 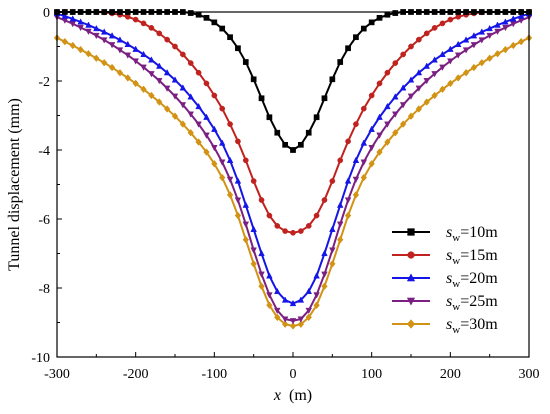 I want to click on legend-label: sw=30m, so click(x=472, y=326).